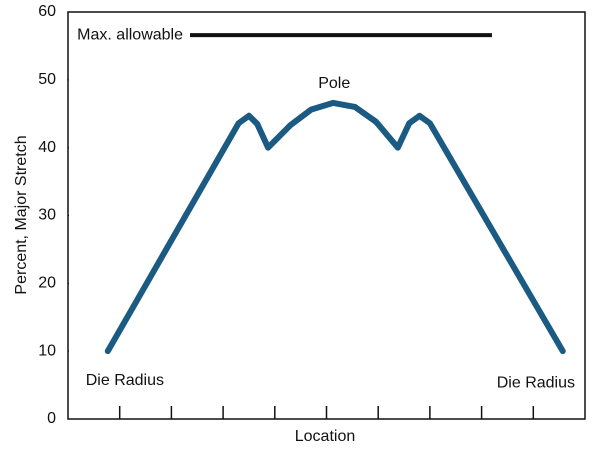 The height and width of the screenshot is (459, 600). Describe the element at coordinates (21, 214) in the screenshot. I see `y-axis-label: Percent, Major Stretch` at that location.